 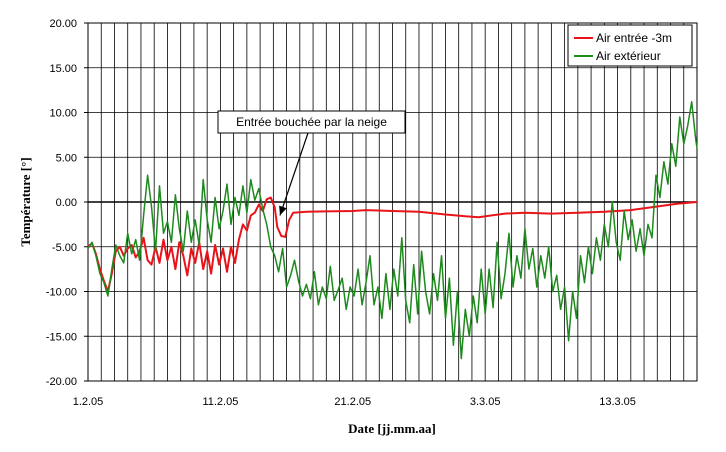 What do you see at coordinates (634, 38) in the screenshot?
I see `legend-label-air-entree: Air entrée -3m` at bounding box center [634, 38].